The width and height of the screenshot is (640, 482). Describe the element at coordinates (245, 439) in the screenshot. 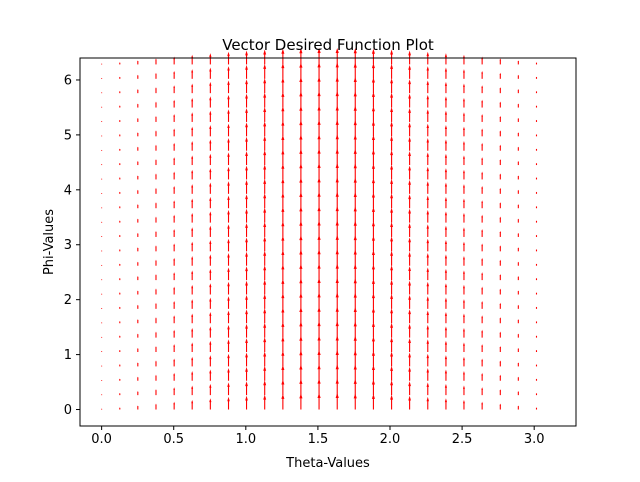

I see `x-tick-label: 1.0` at that location.